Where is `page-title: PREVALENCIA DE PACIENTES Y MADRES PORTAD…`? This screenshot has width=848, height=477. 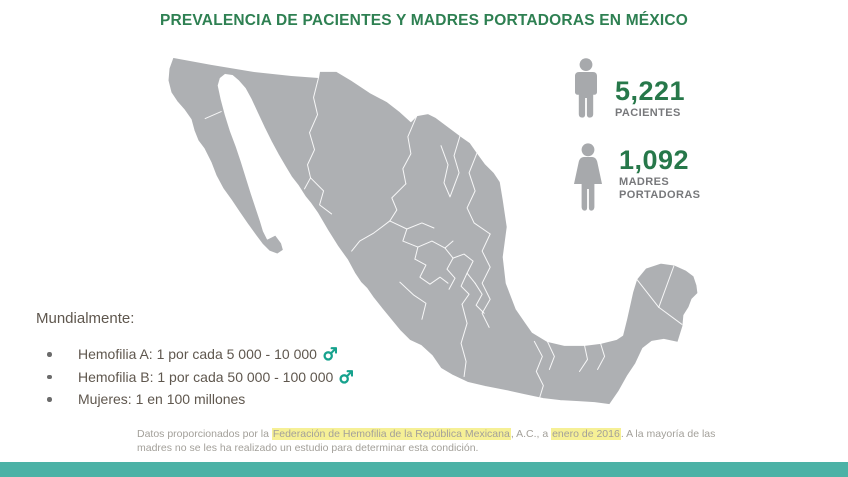
page-title: PREVALENCIA DE PACIENTES Y MADRES PORTAD… is located at coordinates (424, 20).